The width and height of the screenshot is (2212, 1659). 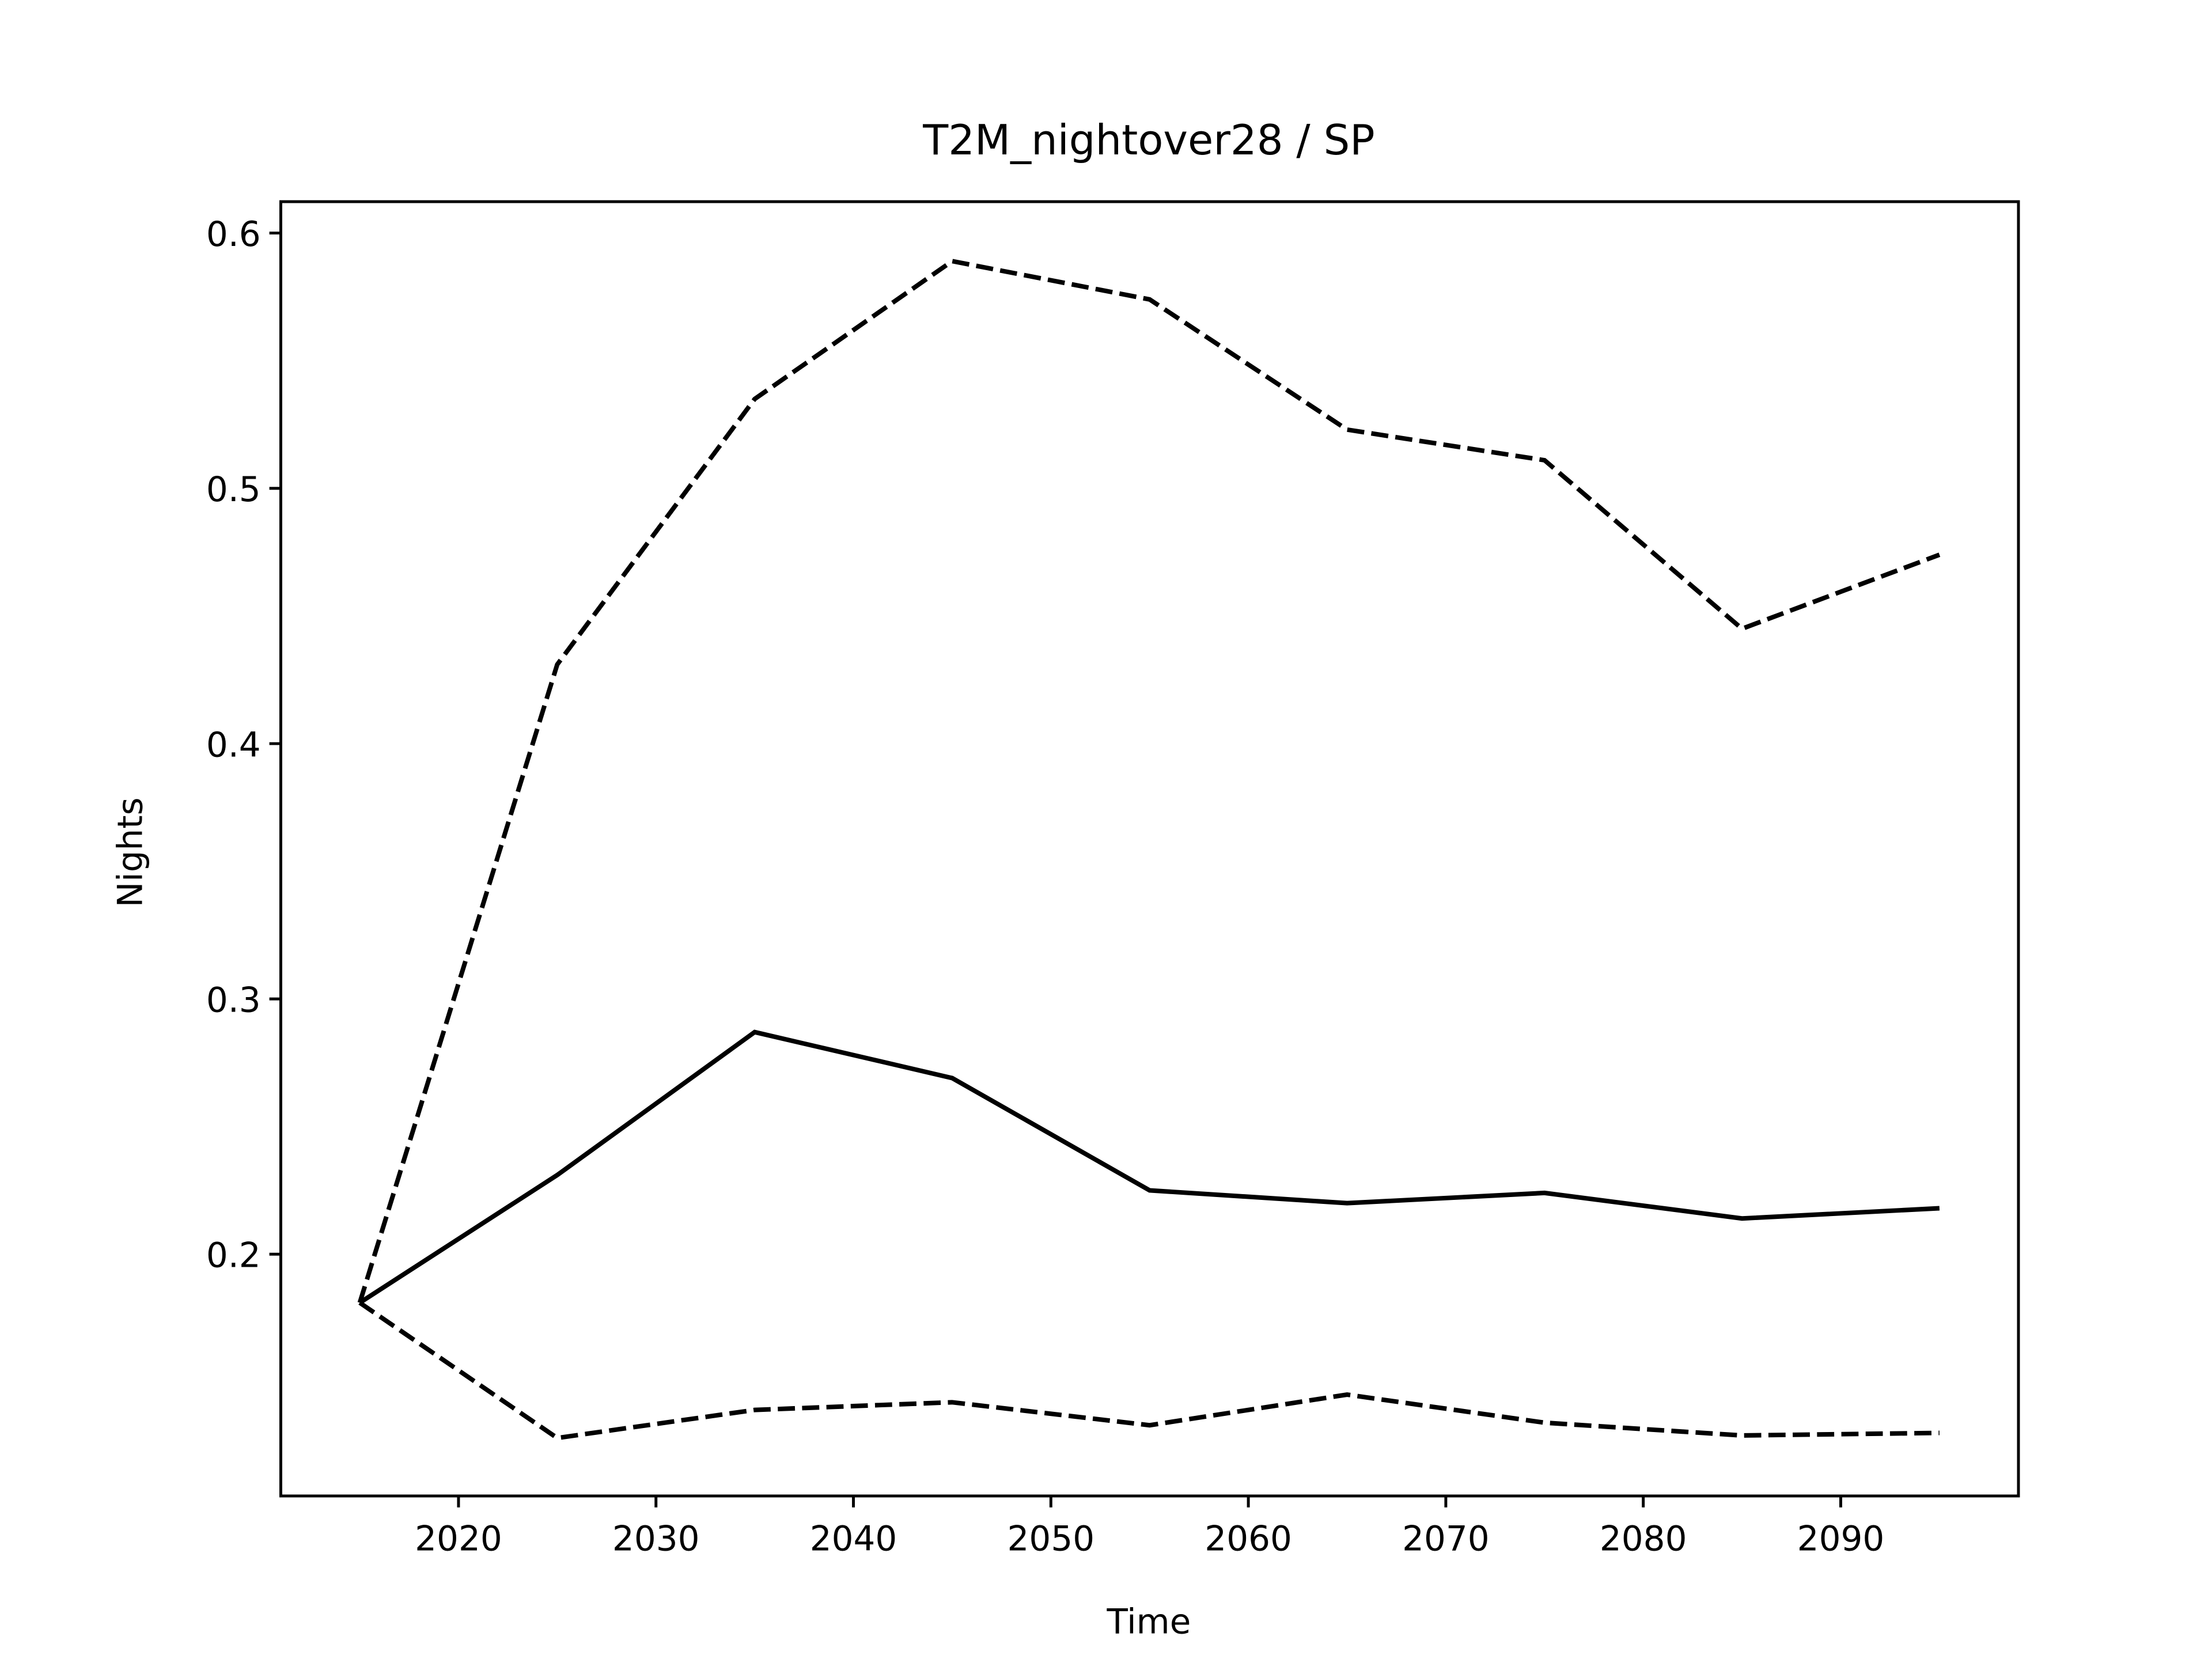 What do you see at coordinates (233, 235) in the screenshot?
I see `y-tick-label: 0.6` at bounding box center [233, 235].